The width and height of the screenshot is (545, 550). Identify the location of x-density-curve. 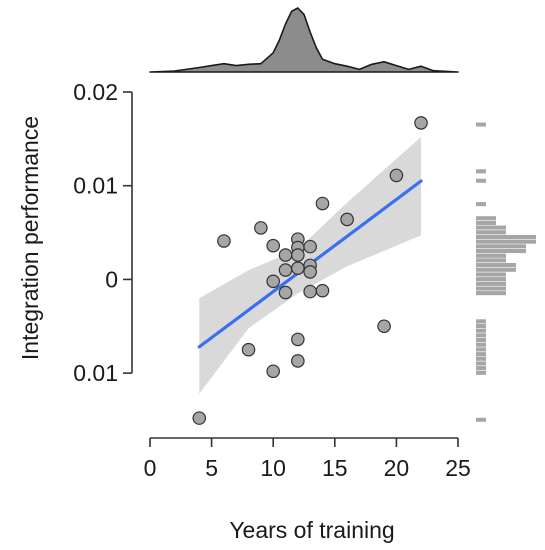
(304, 40).